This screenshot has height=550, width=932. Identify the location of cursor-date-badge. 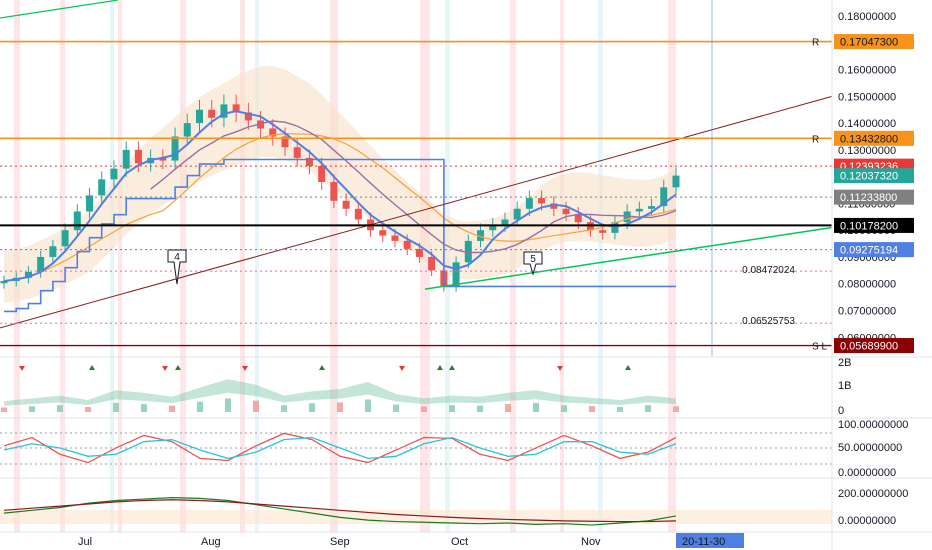
(710, 540).